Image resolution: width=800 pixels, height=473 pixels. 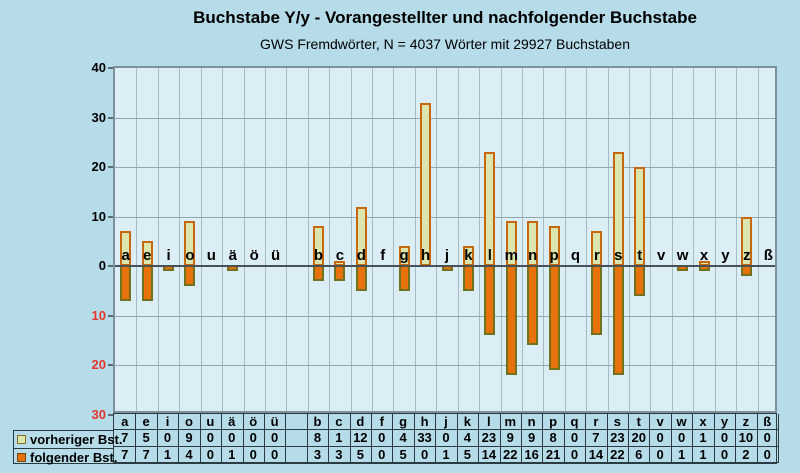 What do you see at coordinates (489, 438) in the screenshot?
I see `table-vorheriger-cell: 23` at bounding box center [489, 438].